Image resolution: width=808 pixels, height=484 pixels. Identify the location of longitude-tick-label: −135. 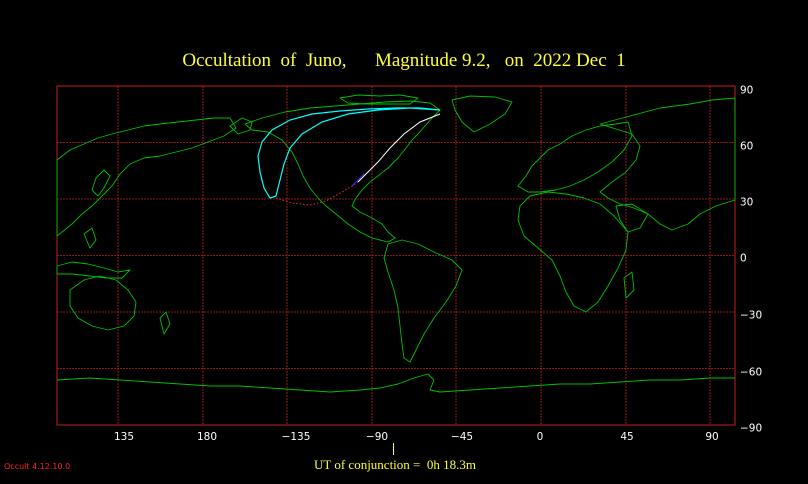
(296, 437).